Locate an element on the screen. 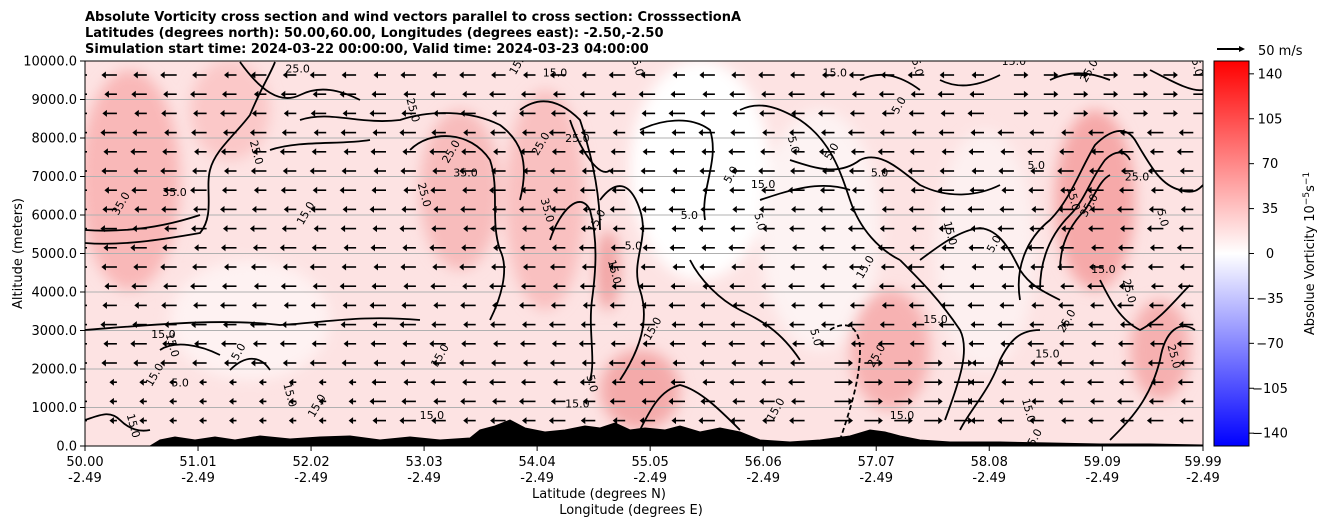  colorbar-tick-label: 140 is located at coordinates (1270, 74).